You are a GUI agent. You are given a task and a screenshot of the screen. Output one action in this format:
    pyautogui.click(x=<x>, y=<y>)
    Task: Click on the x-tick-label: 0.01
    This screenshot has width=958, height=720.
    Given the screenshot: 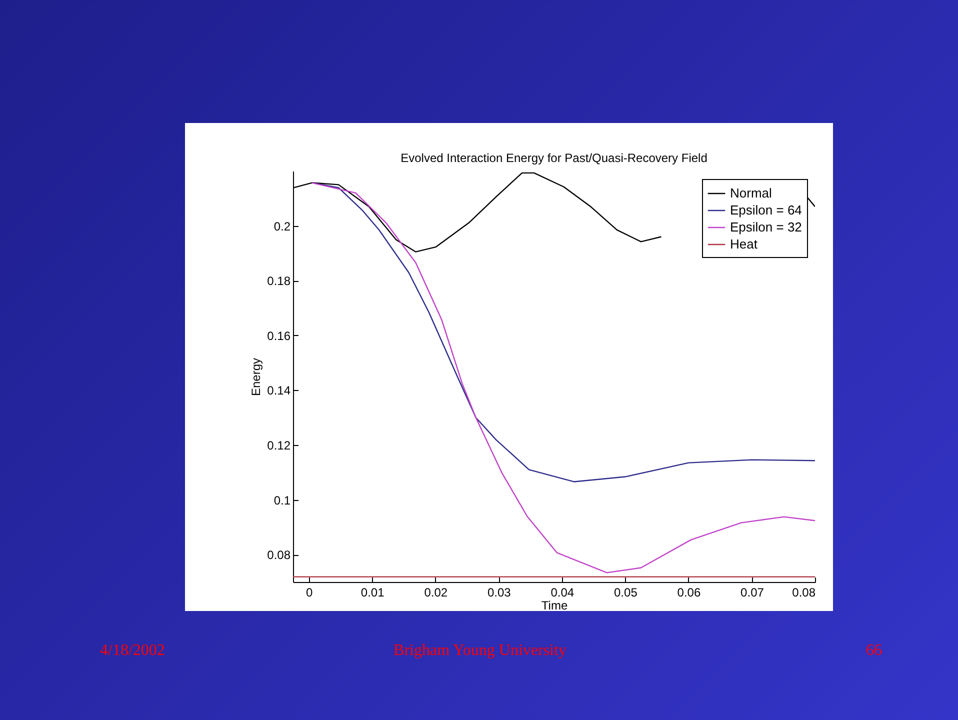 What is the action you would take?
    pyautogui.click(x=372, y=593)
    